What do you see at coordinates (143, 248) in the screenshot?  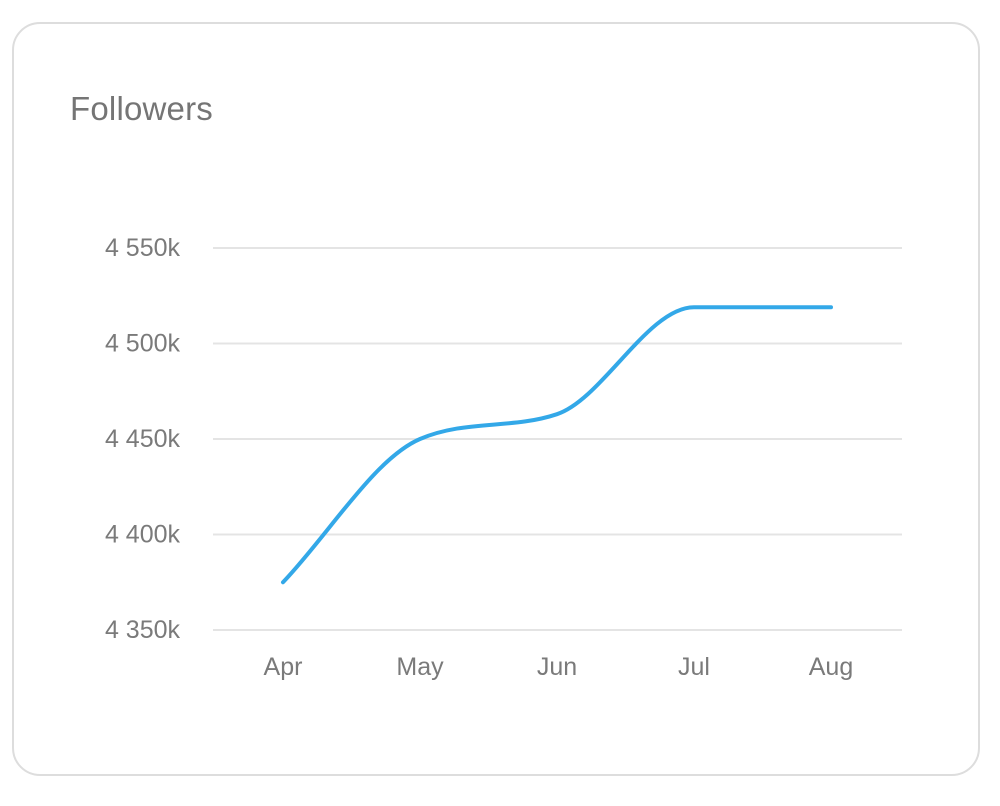 I see `y-tick-label: 4 550k` at bounding box center [143, 248].